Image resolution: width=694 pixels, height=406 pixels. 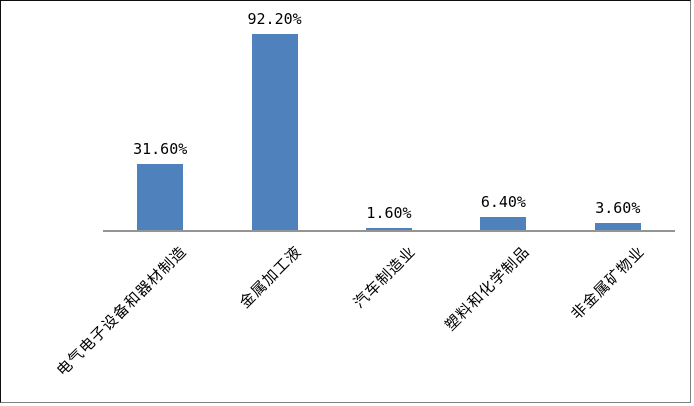 What do you see at coordinates (270, 277) in the screenshot?
I see `category-label-1: 金属加工液` at bounding box center [270, 277].